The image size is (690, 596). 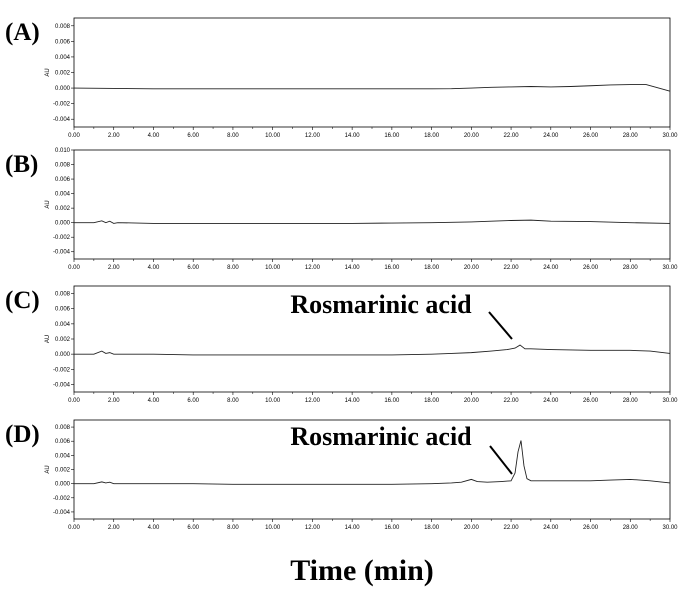 What do you see at coordinates (63, 151) in the screenshot?
I see `y-tick-label: 0.010` at bounding box center [63, 151].